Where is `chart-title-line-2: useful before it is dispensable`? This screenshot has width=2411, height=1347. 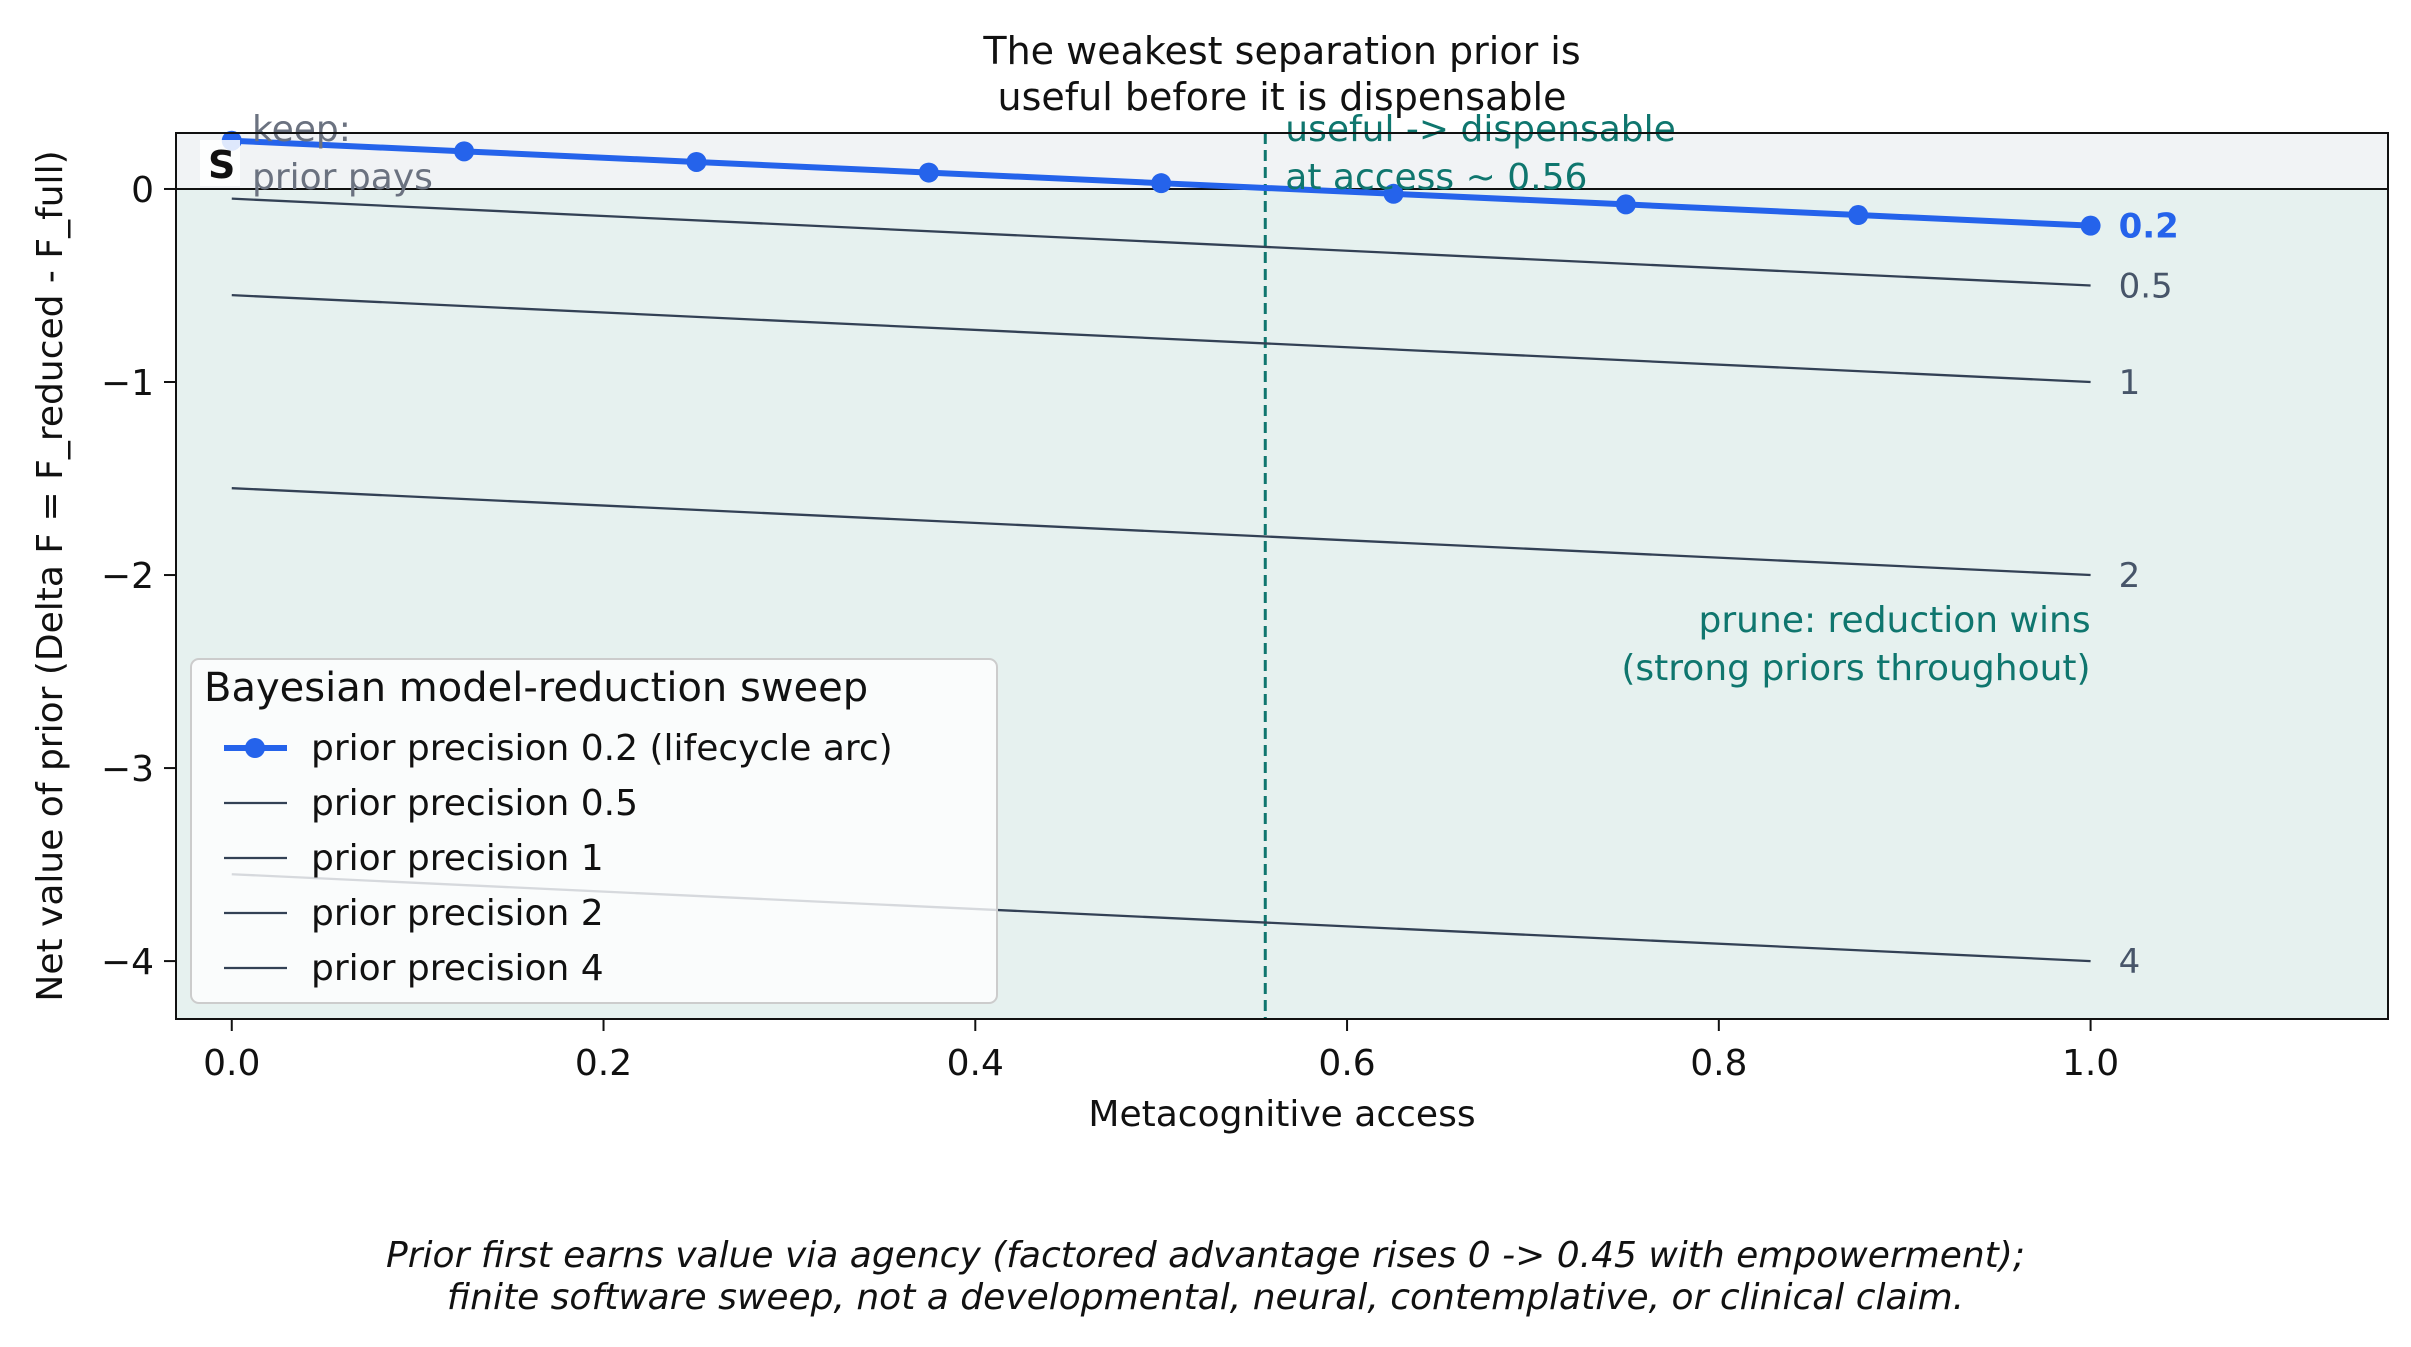 chart-title-line-2: useful before it is dispensable is located at coordinates (1282, 97).